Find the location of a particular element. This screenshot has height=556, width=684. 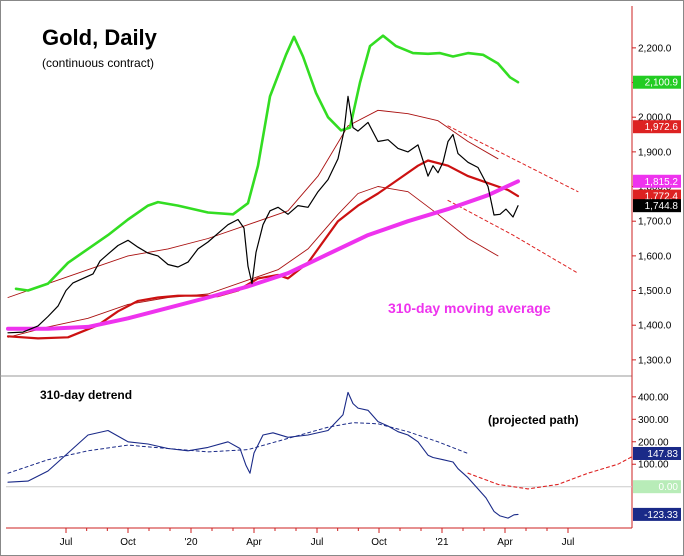

price-y-tick-label: 1,900.0 is located at coordinates (655, 152).